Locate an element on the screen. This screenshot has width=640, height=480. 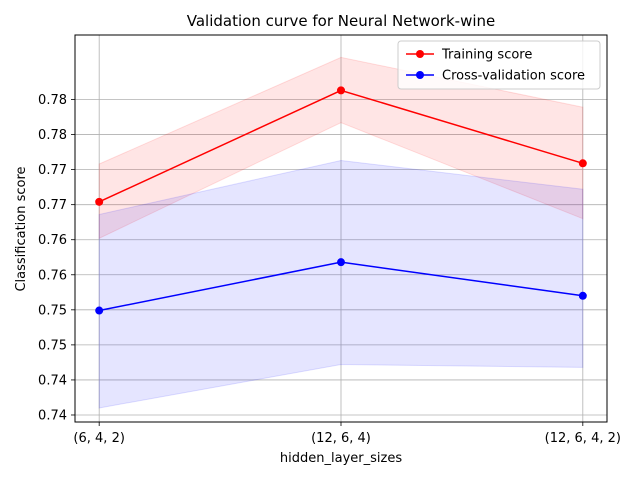
x-ticks: (6, 4, 2) (12, 6, 4) (12, 6, 4, 2) is located at coordinates (347, 434).